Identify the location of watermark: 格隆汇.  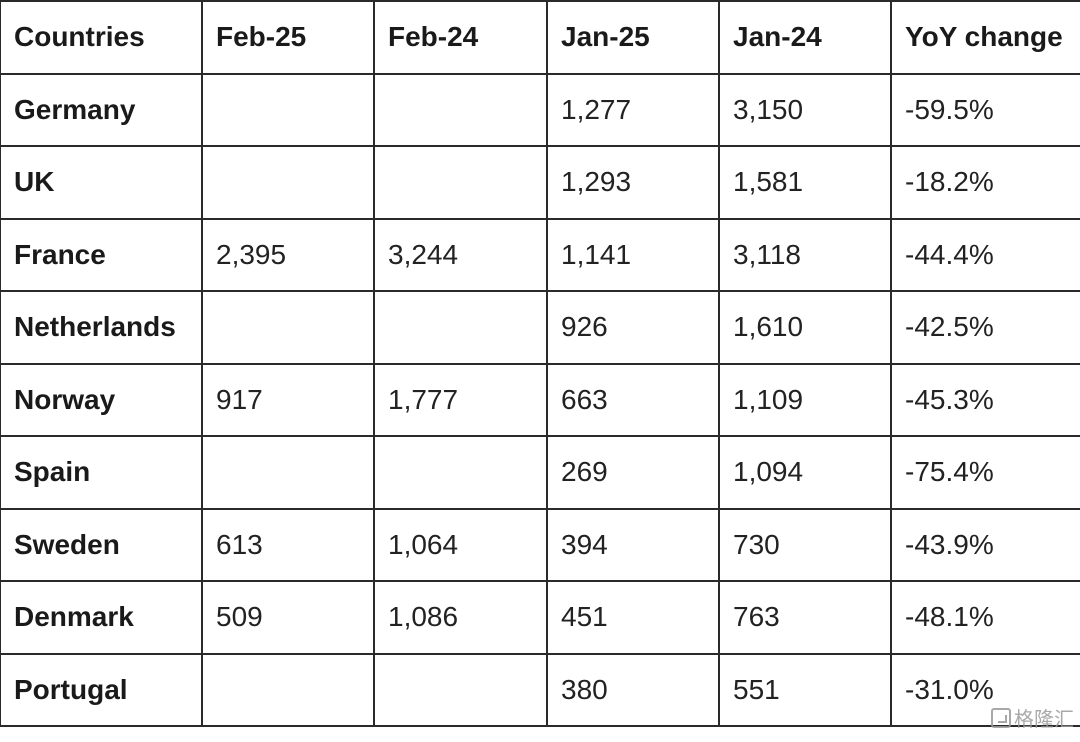
(1032, 717).